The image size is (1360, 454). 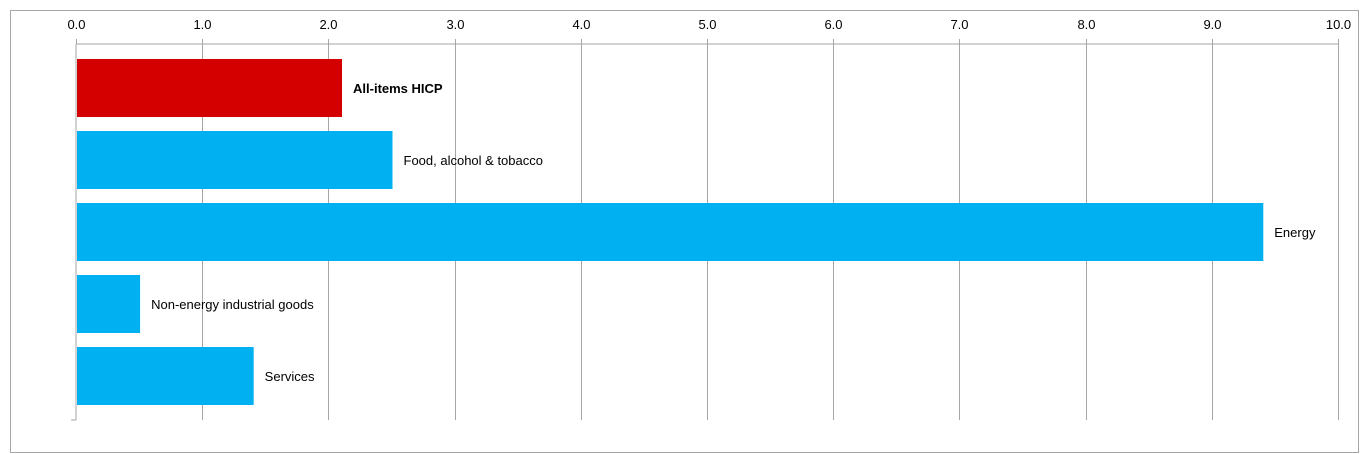 I want to click on x-tick-label: 1.0, so click(x=202, y=24).